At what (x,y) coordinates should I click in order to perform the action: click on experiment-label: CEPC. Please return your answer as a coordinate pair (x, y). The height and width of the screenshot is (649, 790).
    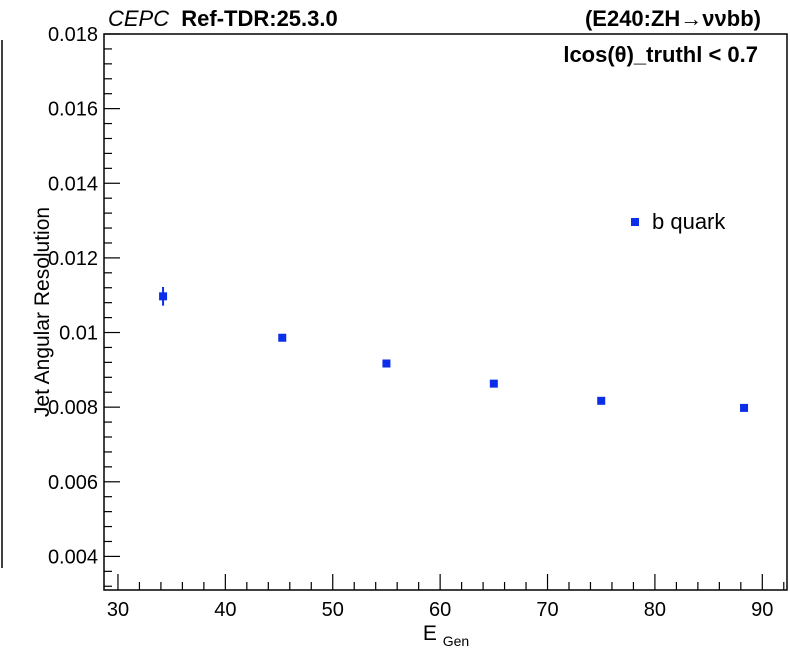
    Looking at the image, I should click on (138, 18).